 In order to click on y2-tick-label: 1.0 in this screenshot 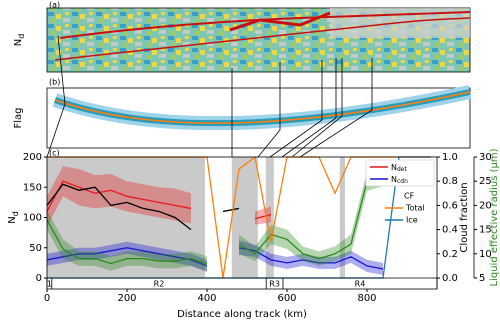, I will do `click(450, 157)`.